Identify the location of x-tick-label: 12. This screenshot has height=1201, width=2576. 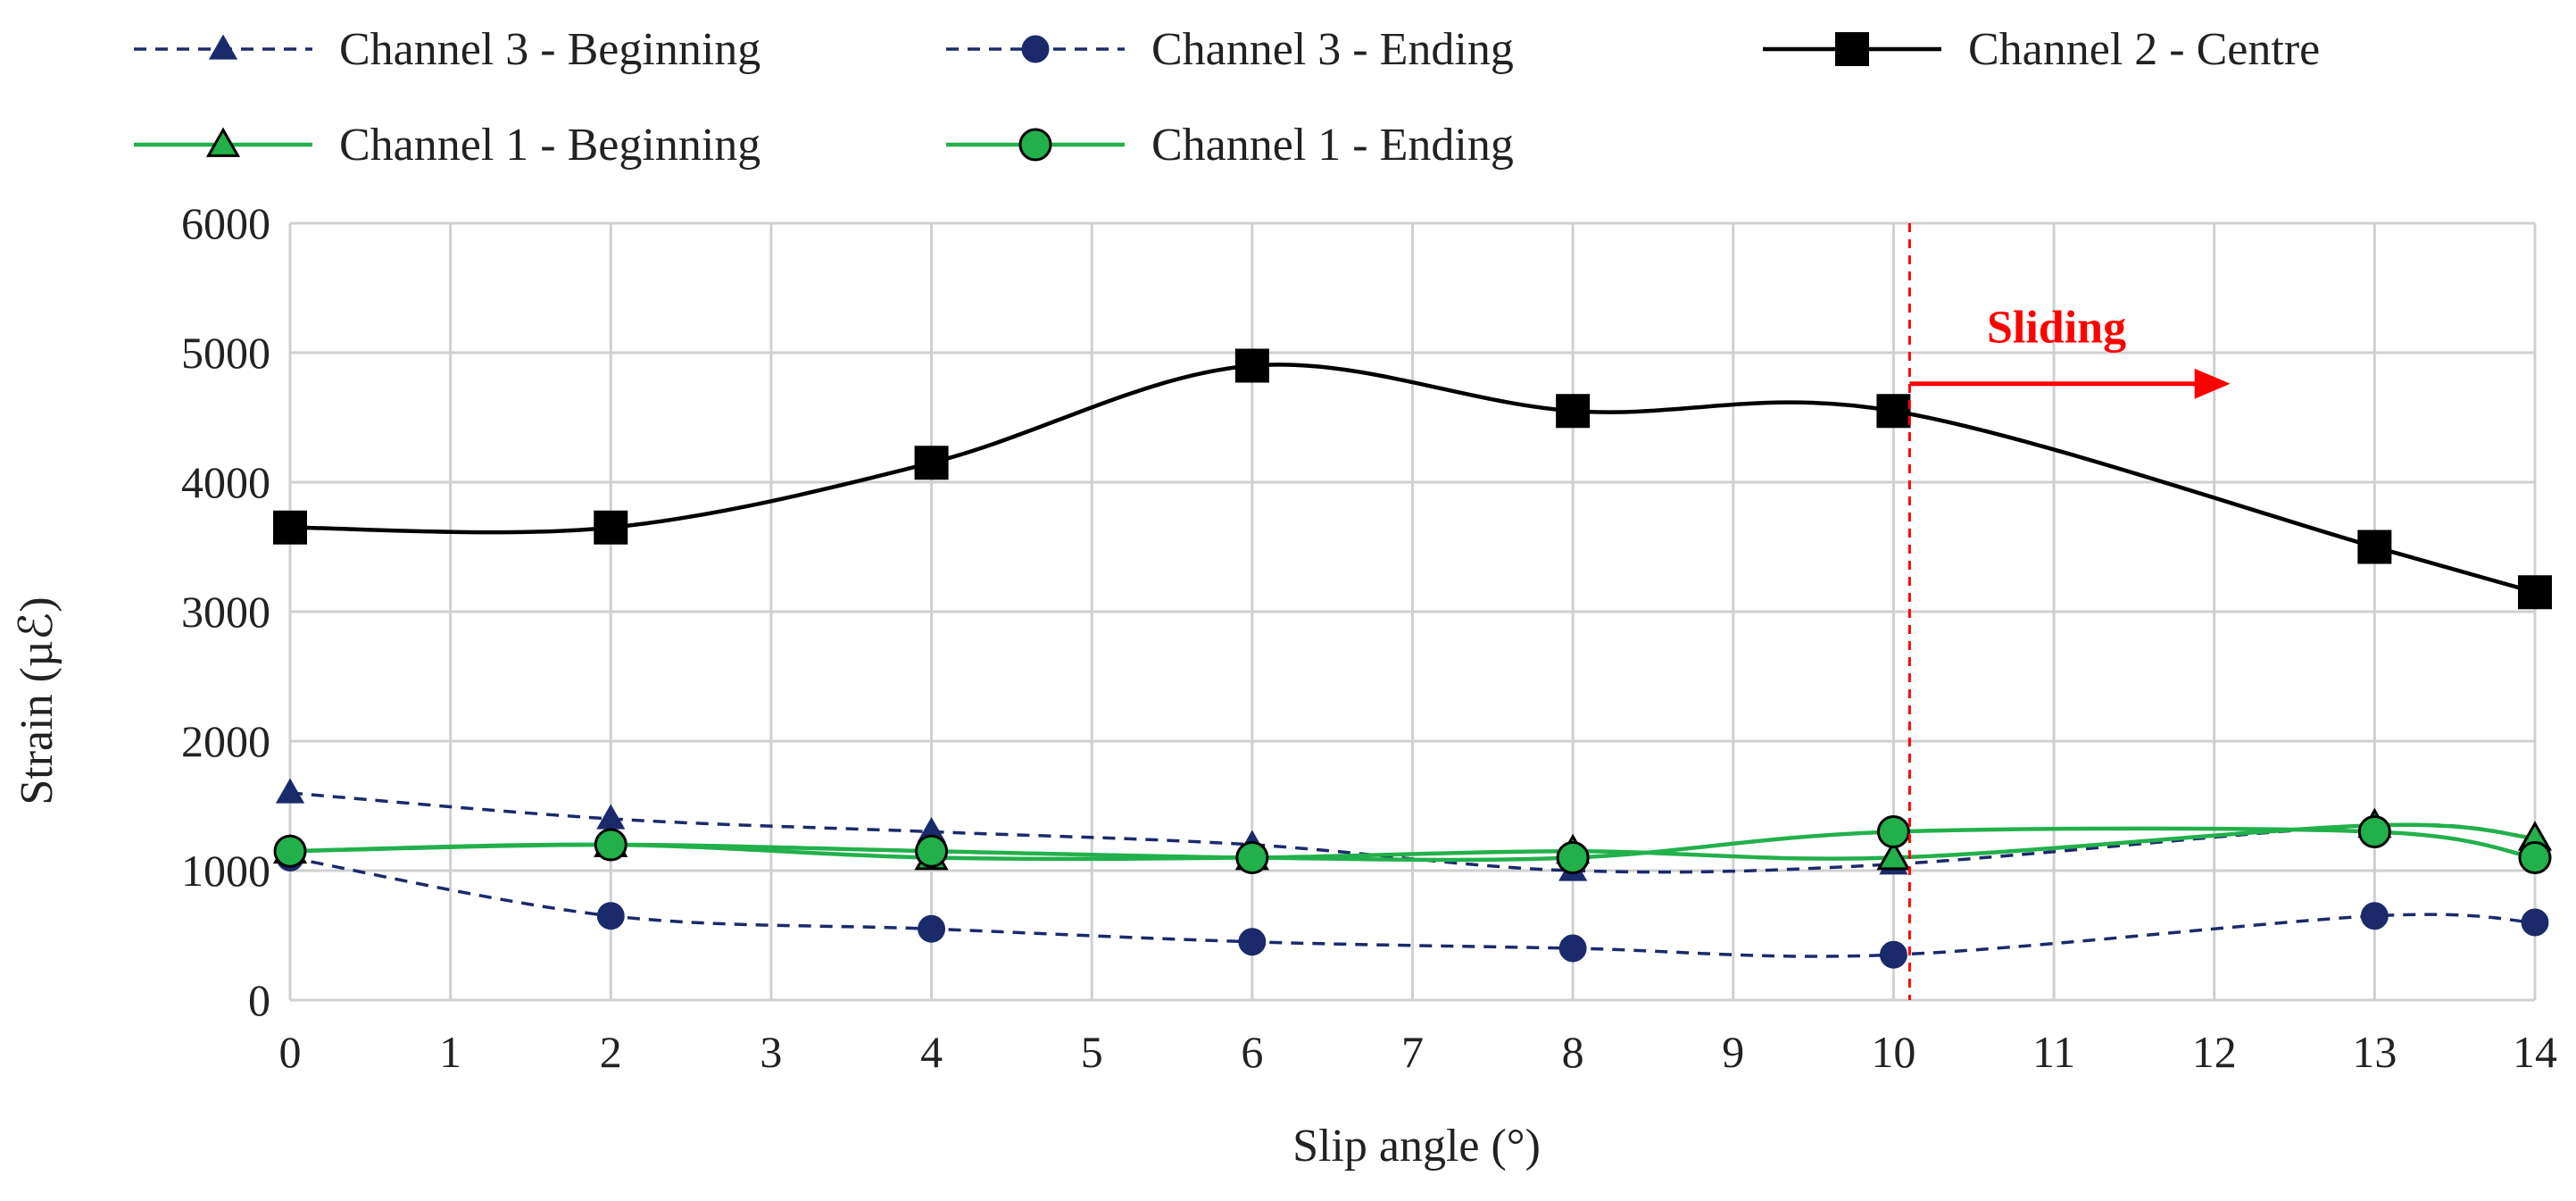
(2214, 1052).